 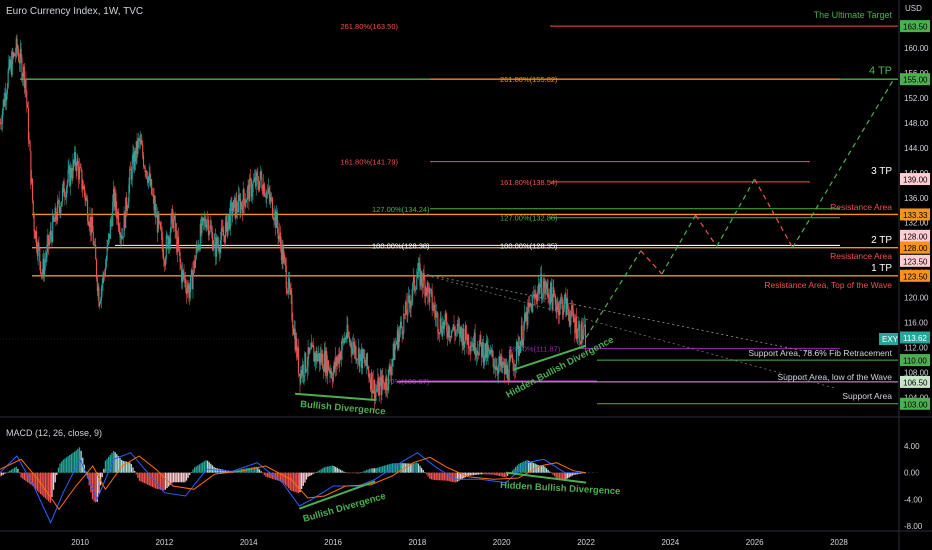 What do you see at coordinates (369, 162) in the screenshot?
I see `fib-level-label: 161.80%(141.79)` at bounding box center [369, 162].